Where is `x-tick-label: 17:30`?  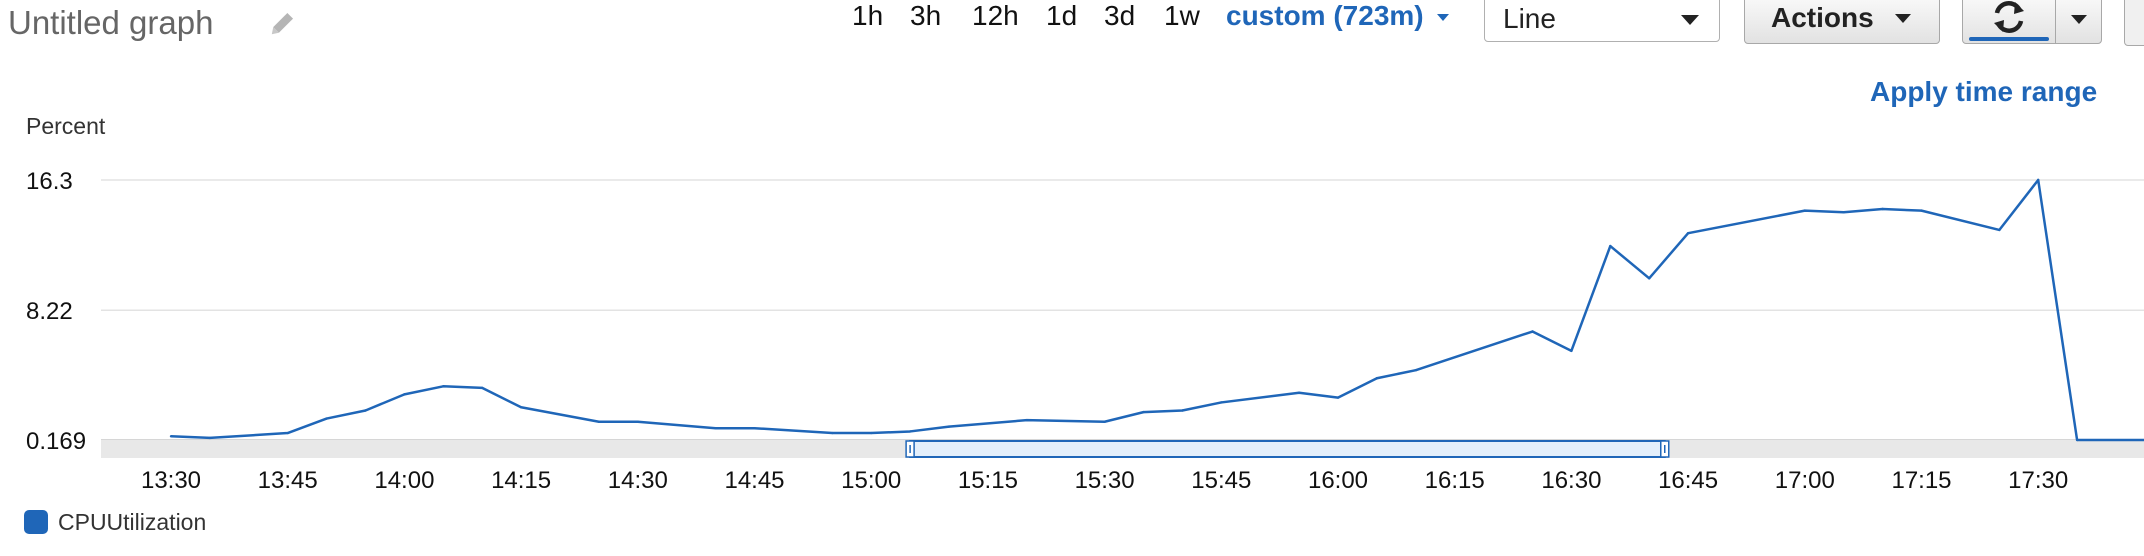 x-tick-label: 17:30 is located at coordinates (2038, 480).